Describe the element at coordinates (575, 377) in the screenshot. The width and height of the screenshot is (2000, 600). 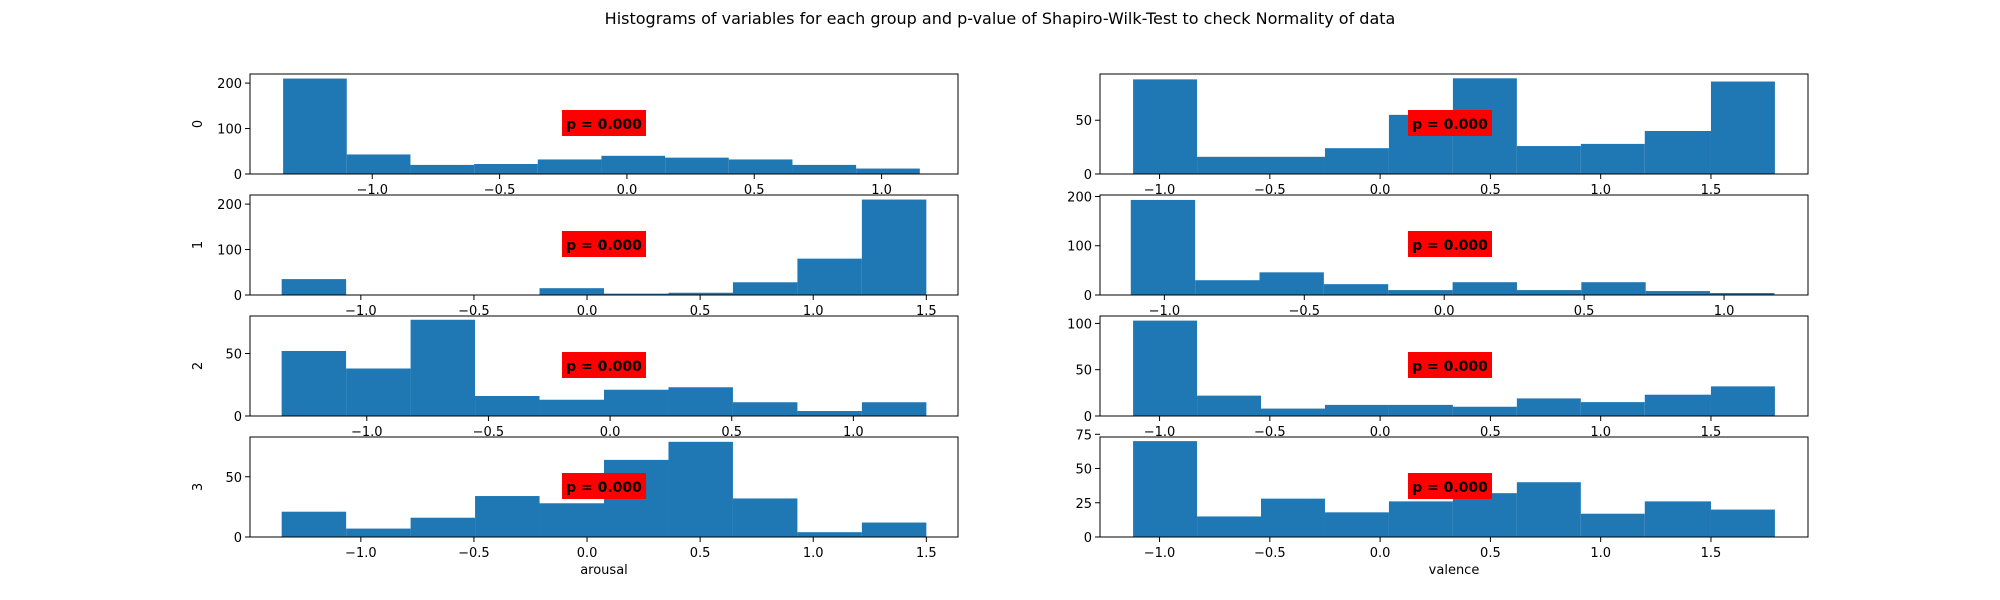
I see `subplot-group-2-arousal: −1.0 −0.5 0.0 0.5 1.0 0 50 2 p = 0.000` at that location.